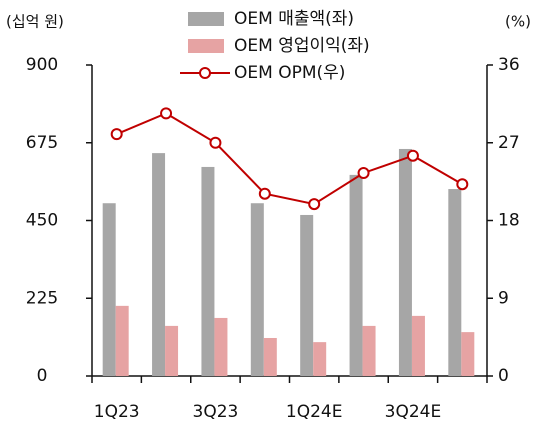 The image size is (540, 430). What do you see at coordinates (509, 143) in the screenshot?
I see `y2-tick-label: 27` at bounding box center [509, 143].